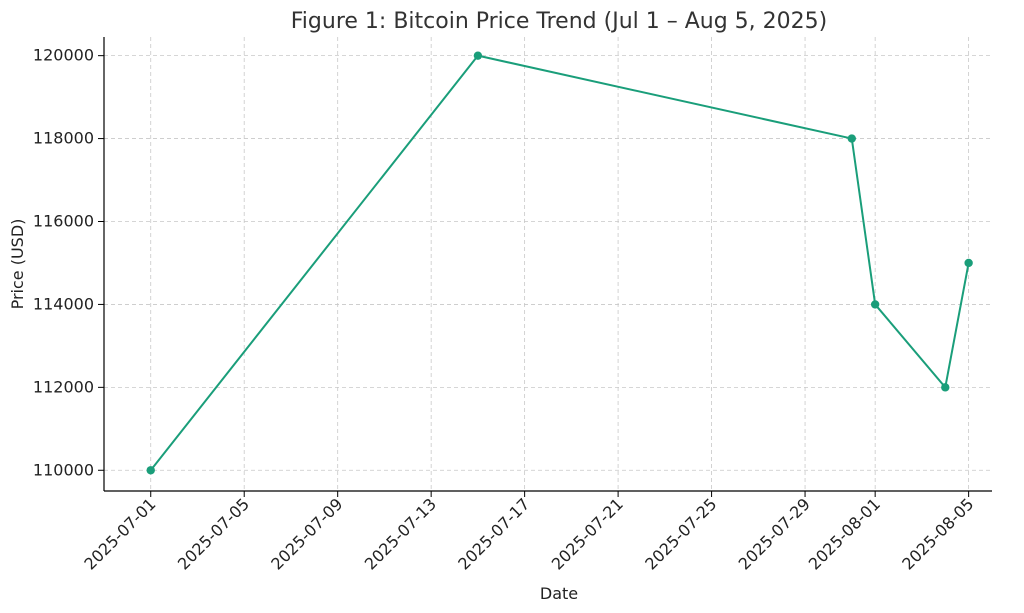  I want to click on x-tick-label: 2025-07-09, so click(306, 533).